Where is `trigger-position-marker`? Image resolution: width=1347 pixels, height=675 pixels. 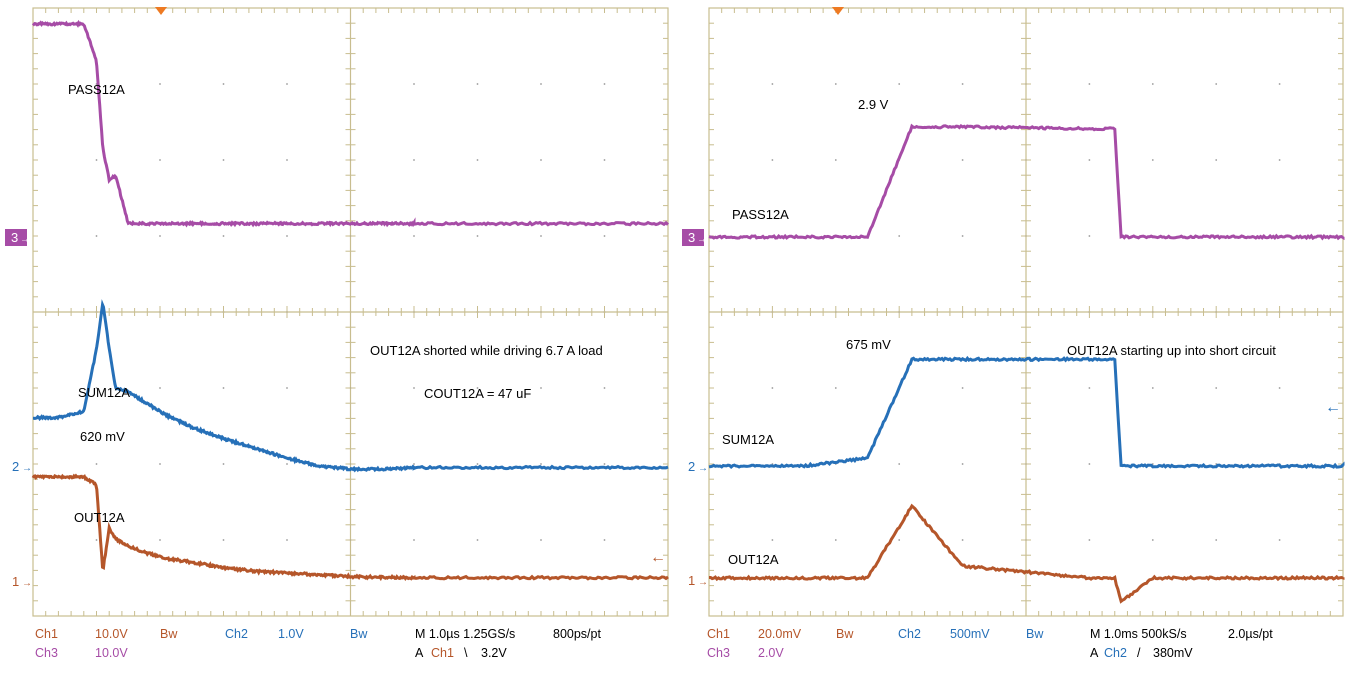 trigger-position-marker is located at coordinates (838, 11).